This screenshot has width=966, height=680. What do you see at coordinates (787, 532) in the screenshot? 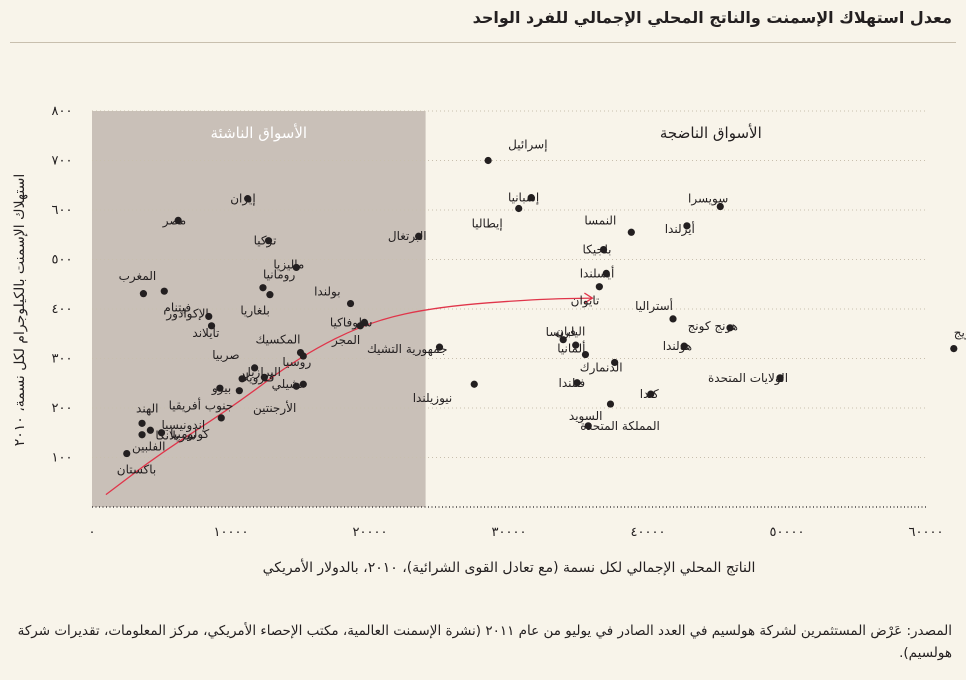
I see `x-tick-label: ٥٠٠٠٠` at bounding box center [787, 532].